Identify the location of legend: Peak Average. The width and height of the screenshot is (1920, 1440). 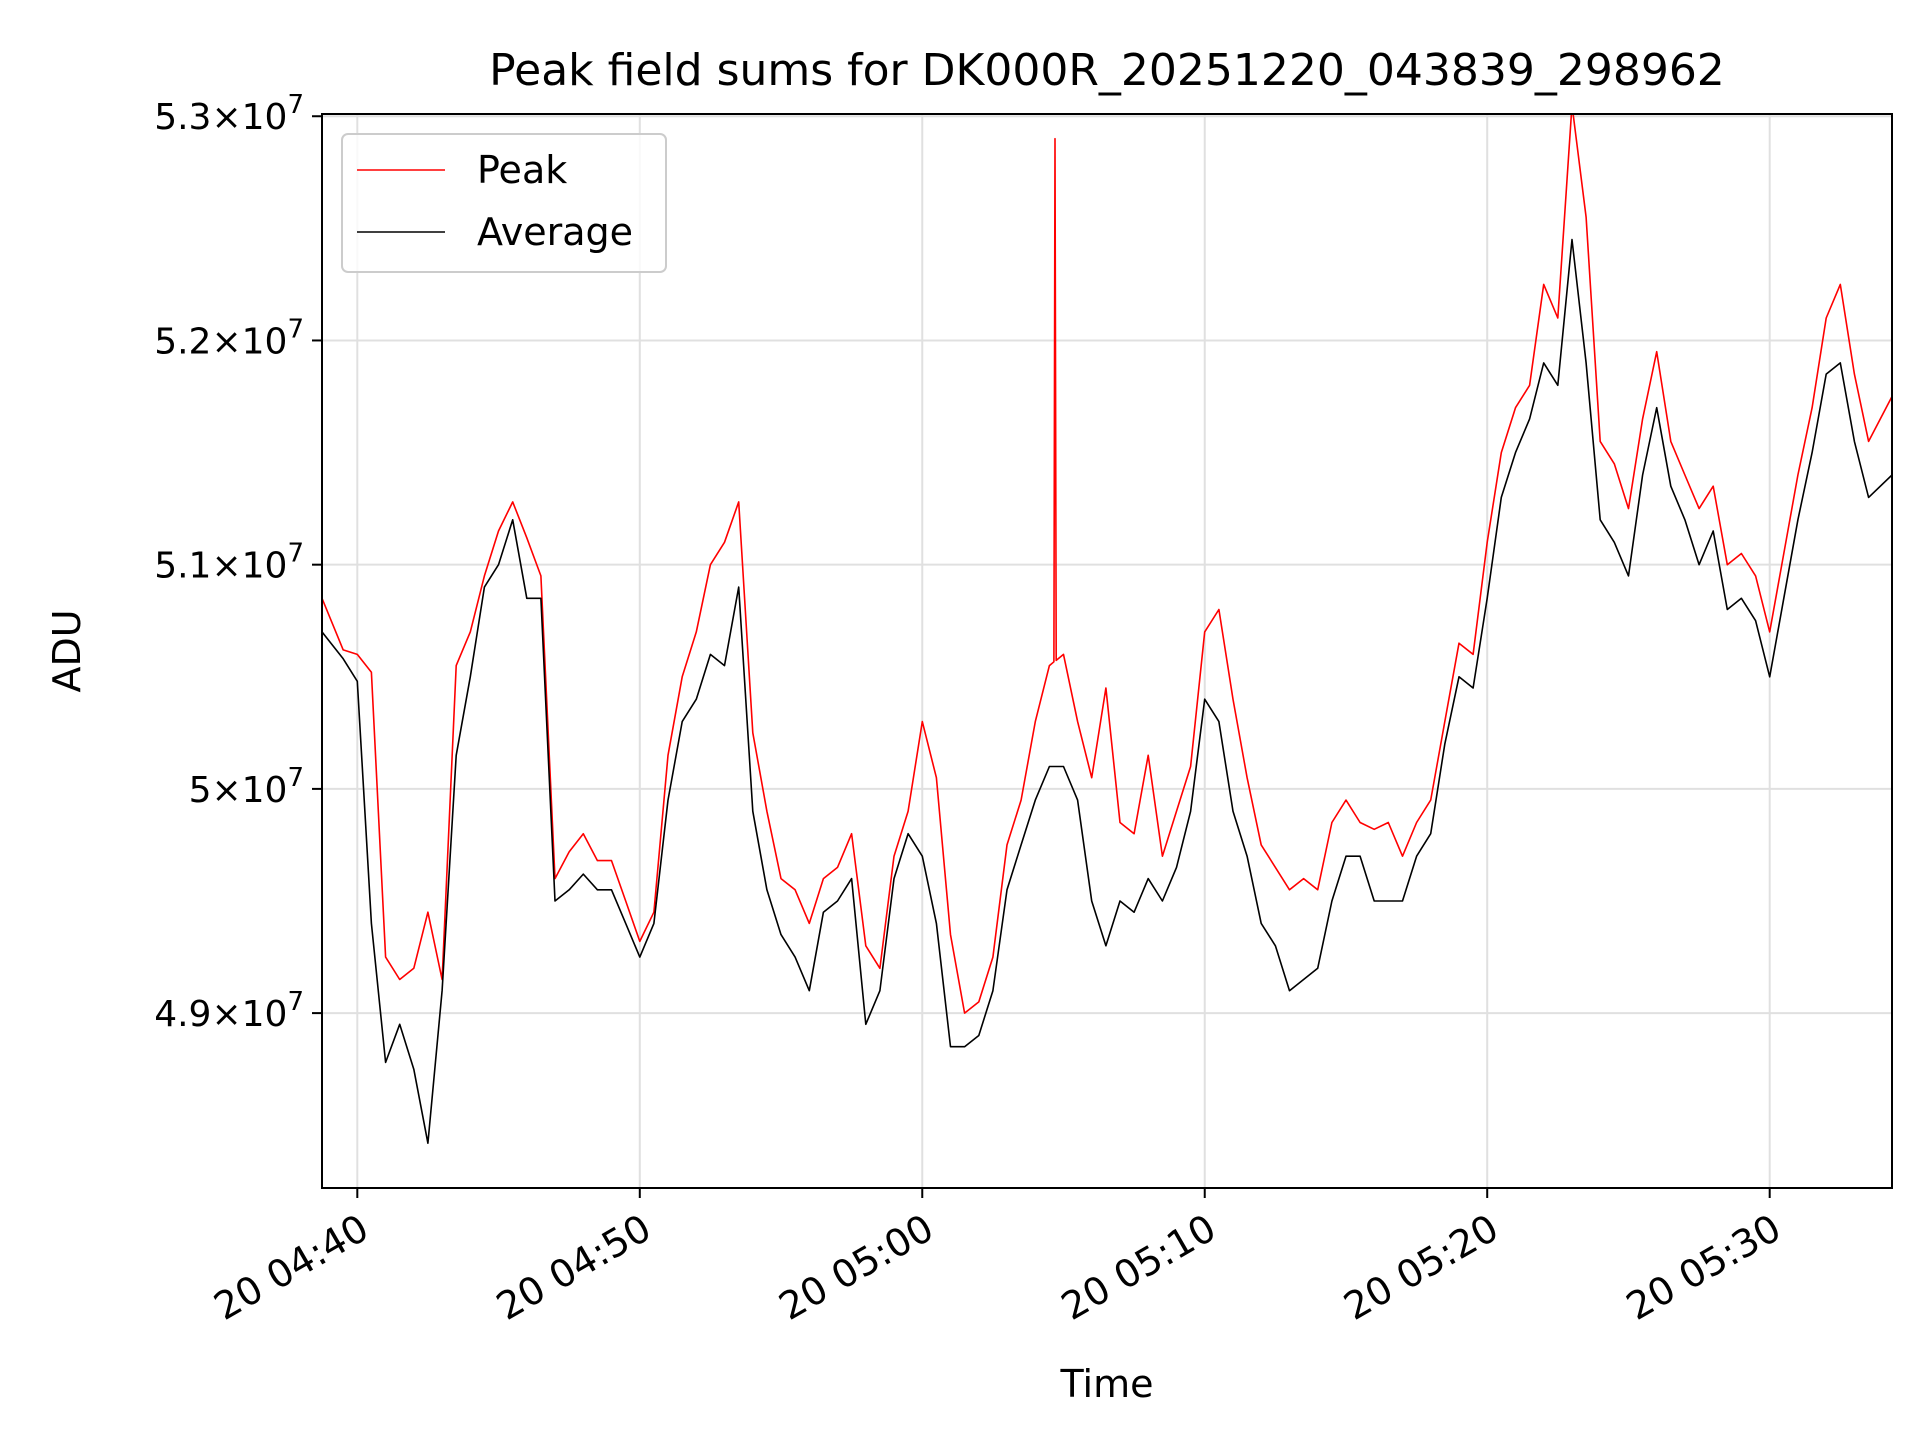
(504, 203).